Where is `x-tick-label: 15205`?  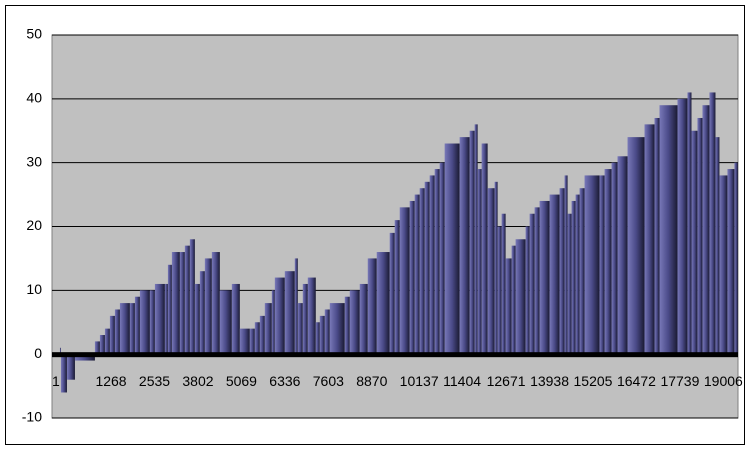 x-tick-label: 15205 is located at coordinates (593, 381).